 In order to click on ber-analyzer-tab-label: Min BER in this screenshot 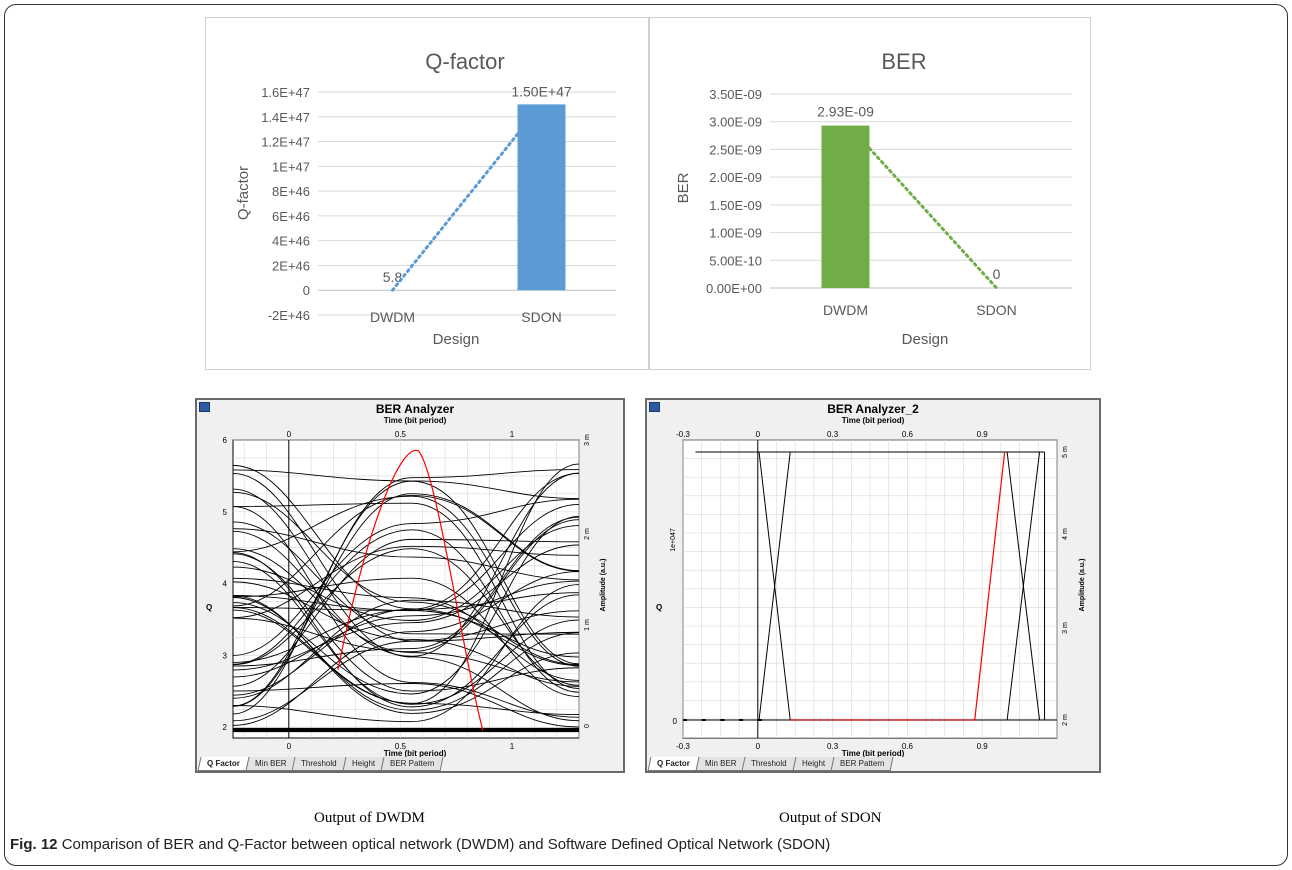, I will do `click(270, 763)`.